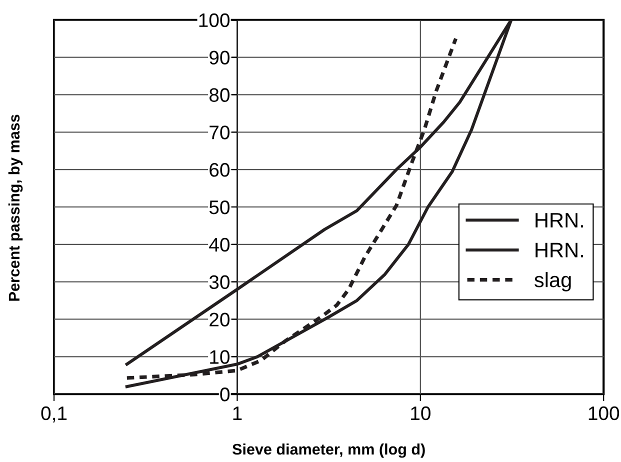 Image resolution: width=621 pixels, height=462 pixels. What do you see at coordinates (420, 413) in the screenshot?
I see `x-tick-label: 10` at bounding box center [420, 413].